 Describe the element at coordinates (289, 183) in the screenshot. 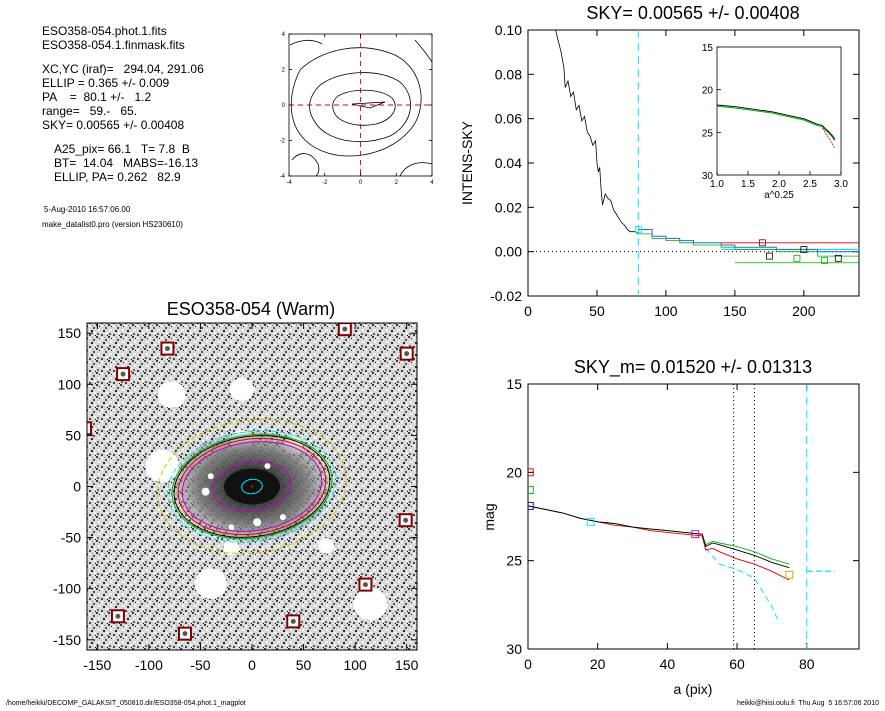

I see `contour-x-label: -4` at that location.